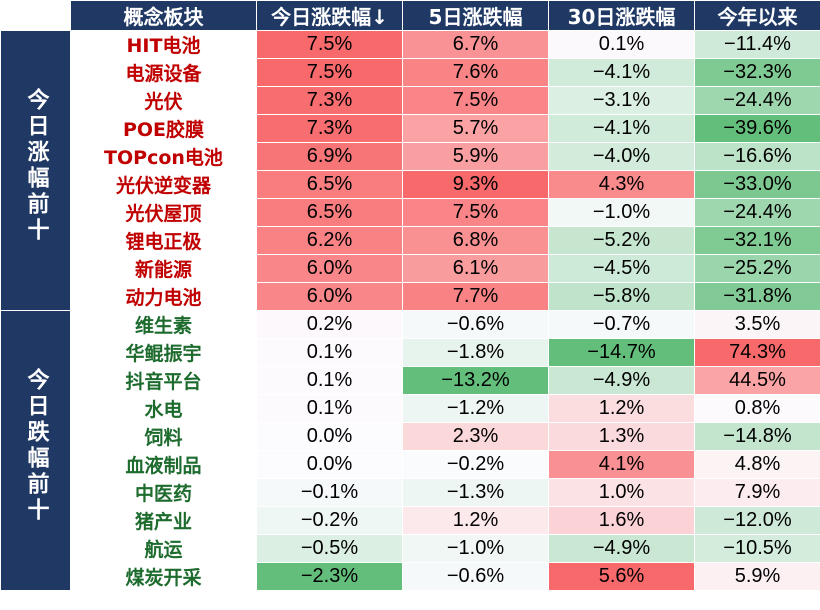 The height and width of the screenshot is (610, 820). I want to click on 5d-change-cell: 5.7%, so click(475, 128).